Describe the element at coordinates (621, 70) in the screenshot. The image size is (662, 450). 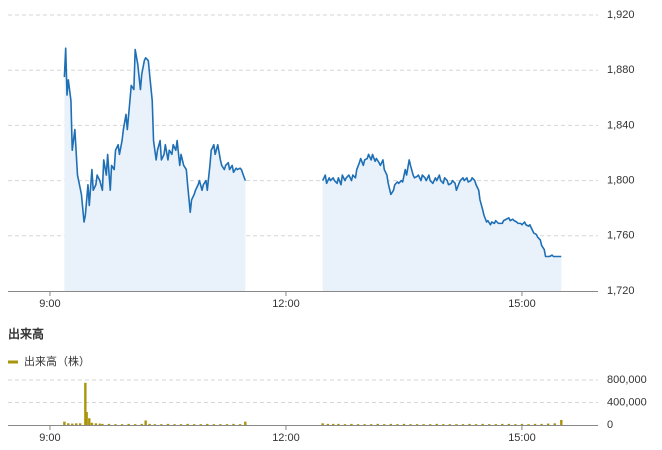
I see `y-tick-label: 1,880` at that location.